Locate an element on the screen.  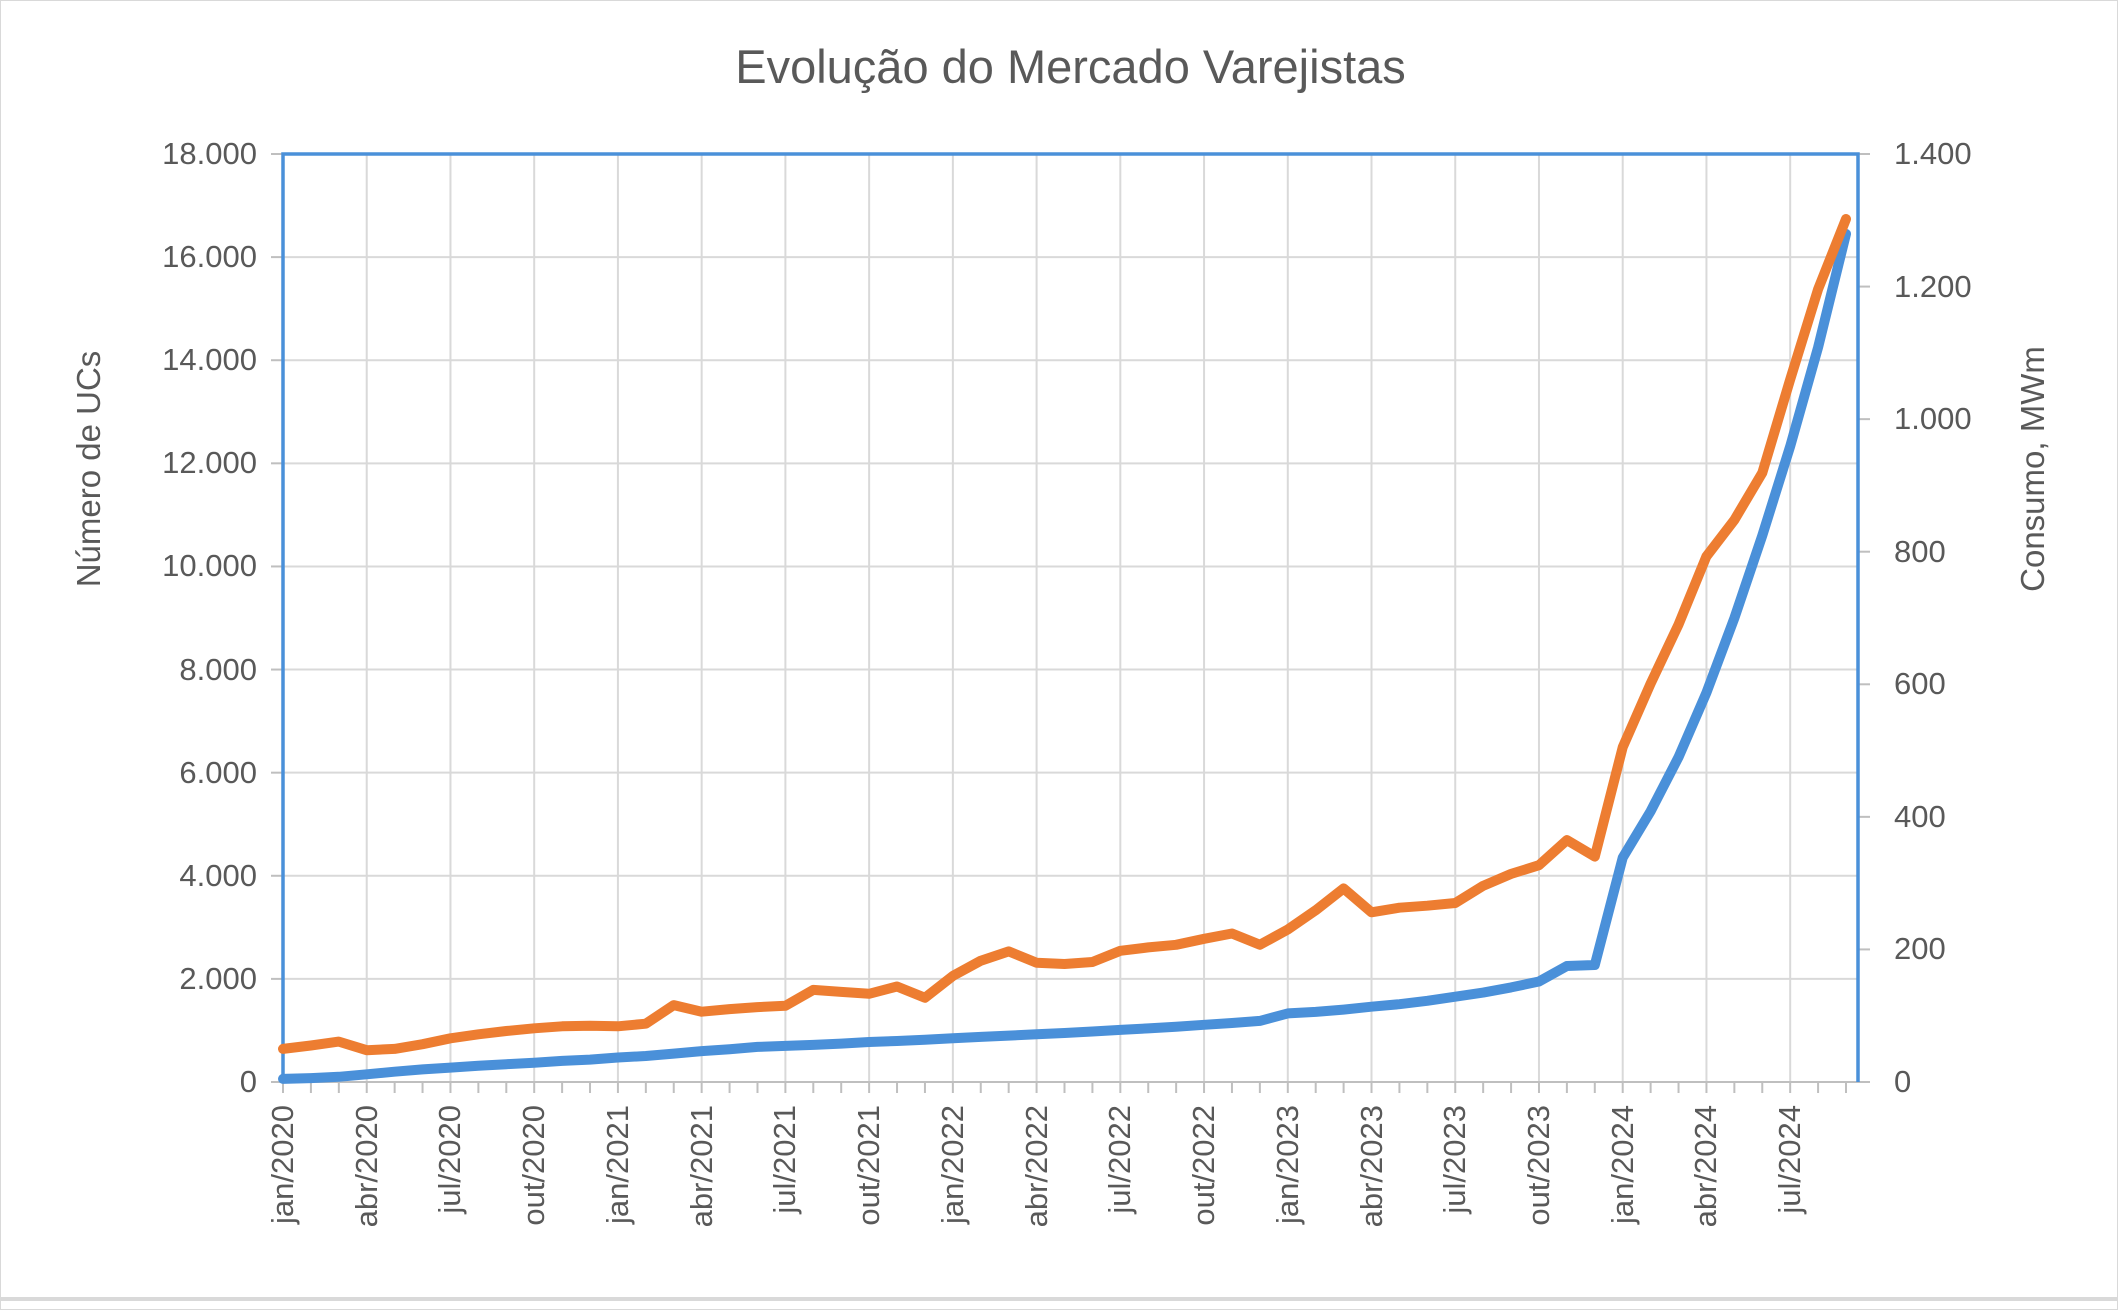
left-axis-tick-label: 4.000 is located at coordinates (218, 875).